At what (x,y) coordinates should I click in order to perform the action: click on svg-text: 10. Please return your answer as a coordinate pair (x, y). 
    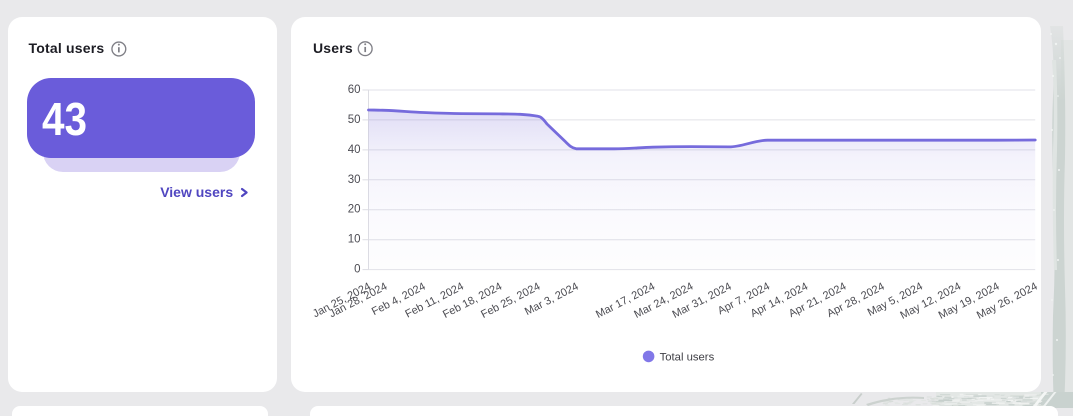
    Looking at the image, I should click on (354, 240).